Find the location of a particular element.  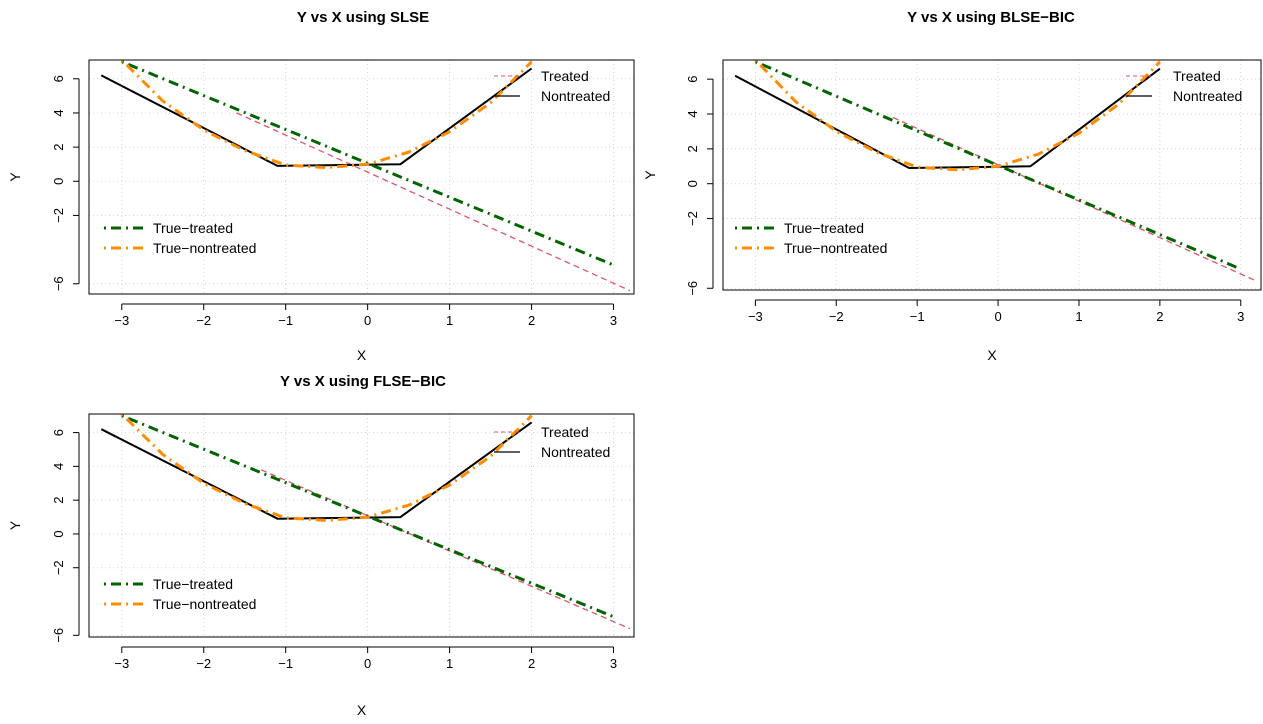

chart-title: Y vs X using FLSE−BIC is located at coordinates (363, 381).